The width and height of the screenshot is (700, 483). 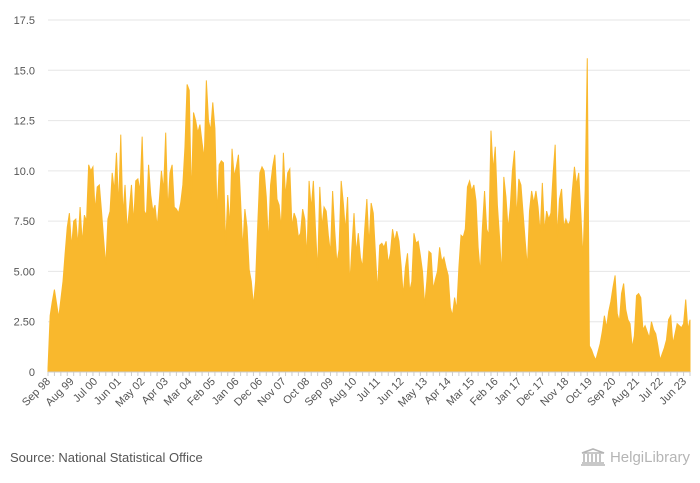 I want to click on y-tick-label: 2.50, so click(x=24, y=323).